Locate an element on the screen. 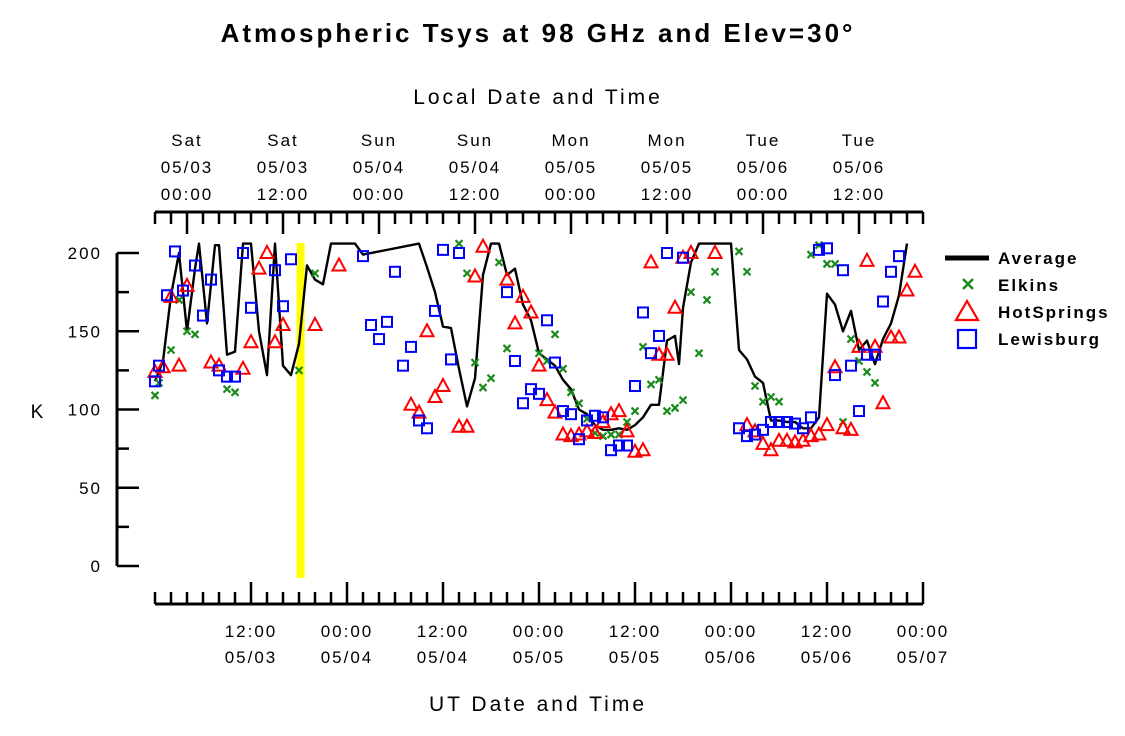 The width and height of the screenshot is (1125, 736). bottom-tick-label: 00:00 05/05 is located at coordinates (538, 644).